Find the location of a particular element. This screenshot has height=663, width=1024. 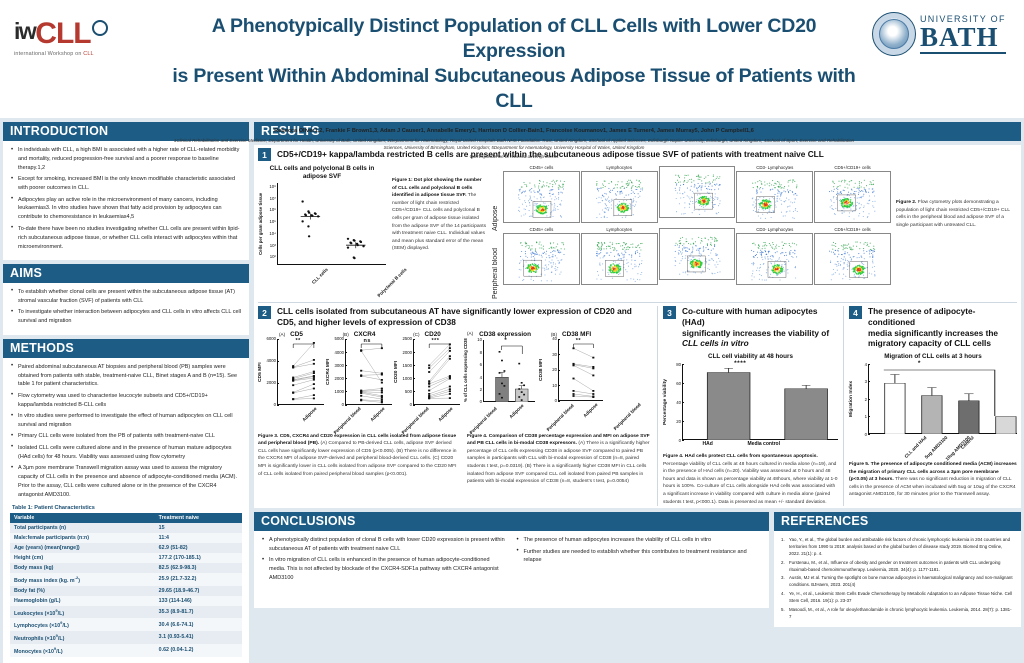

table-cell-variable: Total participants (n) is located at coordinates (82, 528).